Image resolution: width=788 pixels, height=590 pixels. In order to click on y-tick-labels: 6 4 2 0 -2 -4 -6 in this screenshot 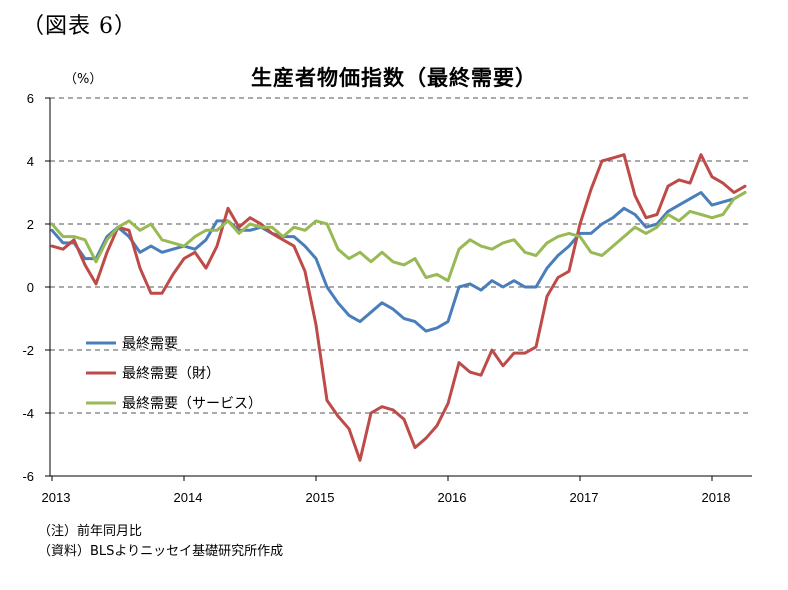, I will do `click(28, 287)`.